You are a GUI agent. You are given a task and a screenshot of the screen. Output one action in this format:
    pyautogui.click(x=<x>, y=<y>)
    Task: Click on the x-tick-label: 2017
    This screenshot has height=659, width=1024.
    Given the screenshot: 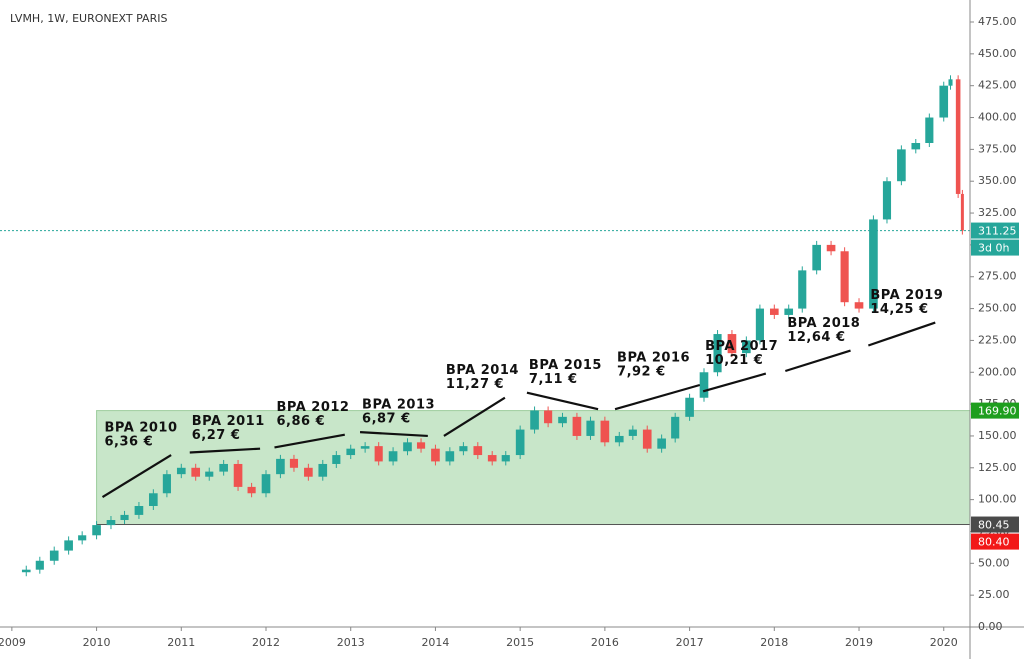 What is the action you would take?
    pyautogui.click(x=690, y=642)
    